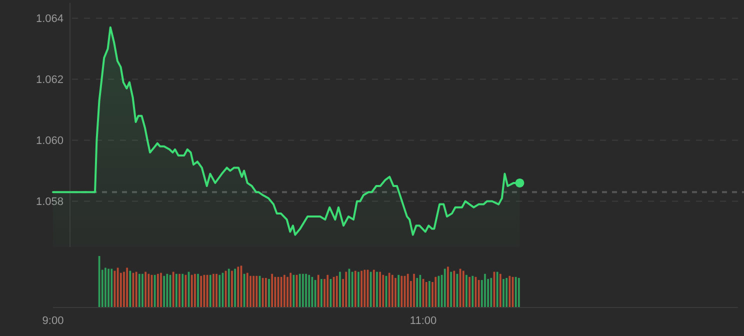  What do you see at coordinates (423, 321) in the screenshot?
I see `x-tick-label: 11:00` at bounding box center [423, 321].